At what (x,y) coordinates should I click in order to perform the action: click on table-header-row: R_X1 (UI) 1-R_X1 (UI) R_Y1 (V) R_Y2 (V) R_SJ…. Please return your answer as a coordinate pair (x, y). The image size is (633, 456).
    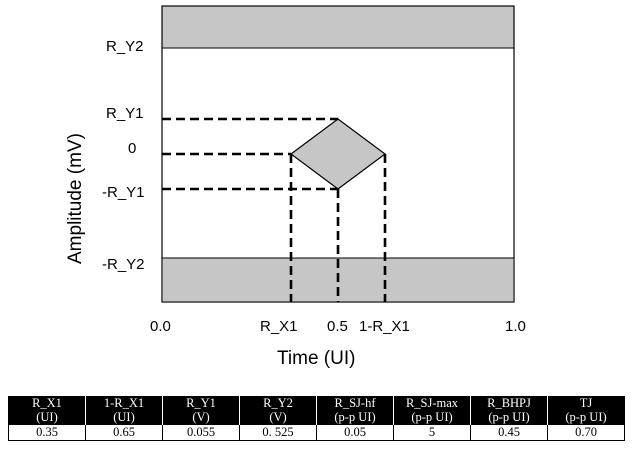
    Looking at the image, I should click on (316, 410).